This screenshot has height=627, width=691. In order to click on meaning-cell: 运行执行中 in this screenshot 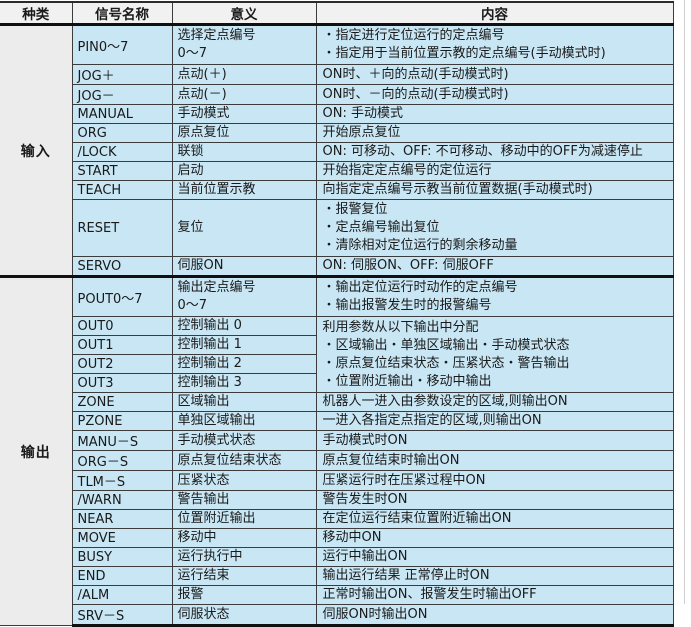, I will do `click(244, 557)`.